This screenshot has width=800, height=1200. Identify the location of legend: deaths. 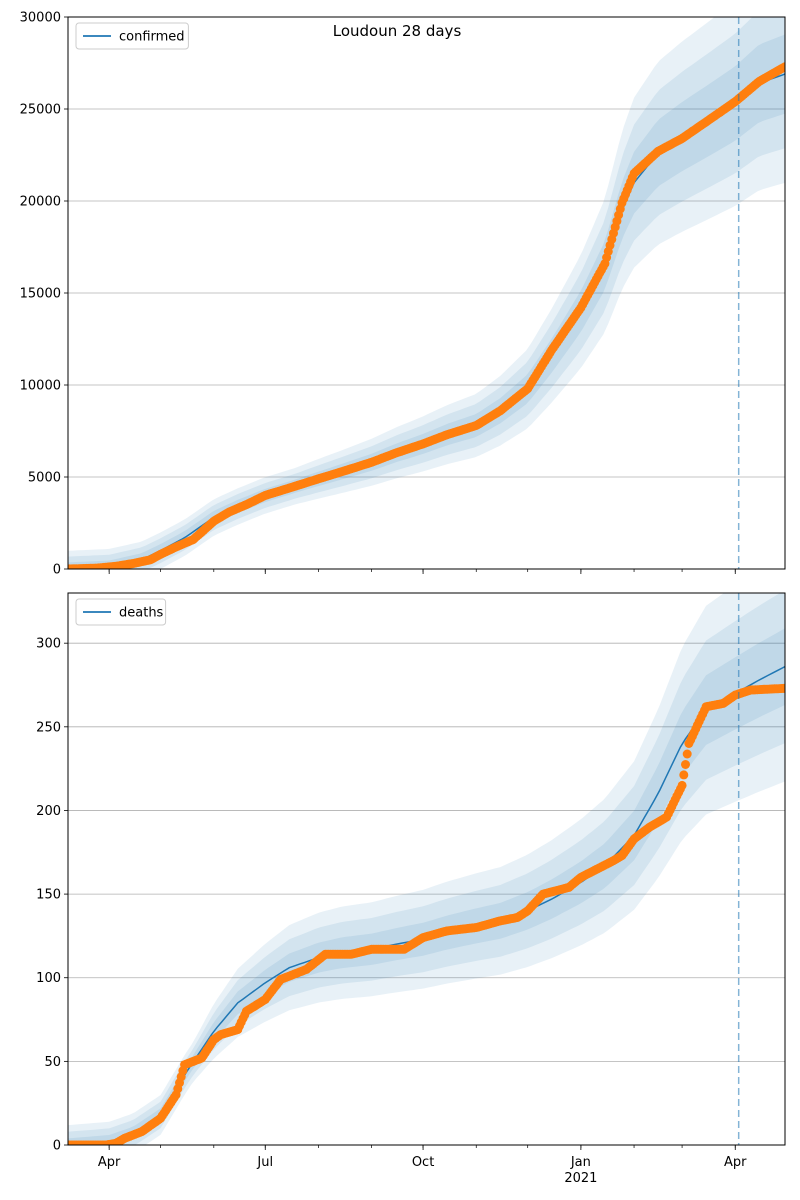
(121, 612).